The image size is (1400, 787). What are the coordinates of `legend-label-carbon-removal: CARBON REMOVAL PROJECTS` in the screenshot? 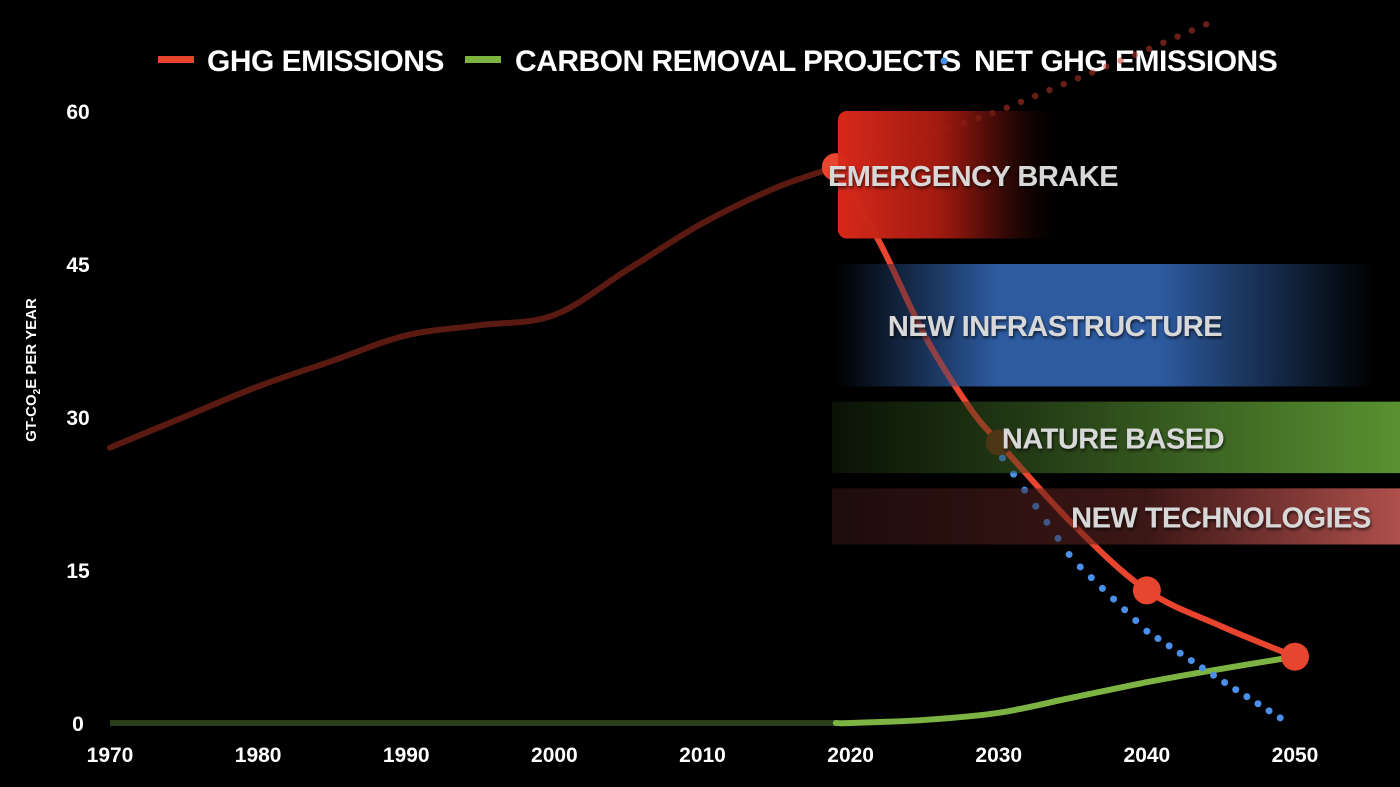 It's located at (738, 61).